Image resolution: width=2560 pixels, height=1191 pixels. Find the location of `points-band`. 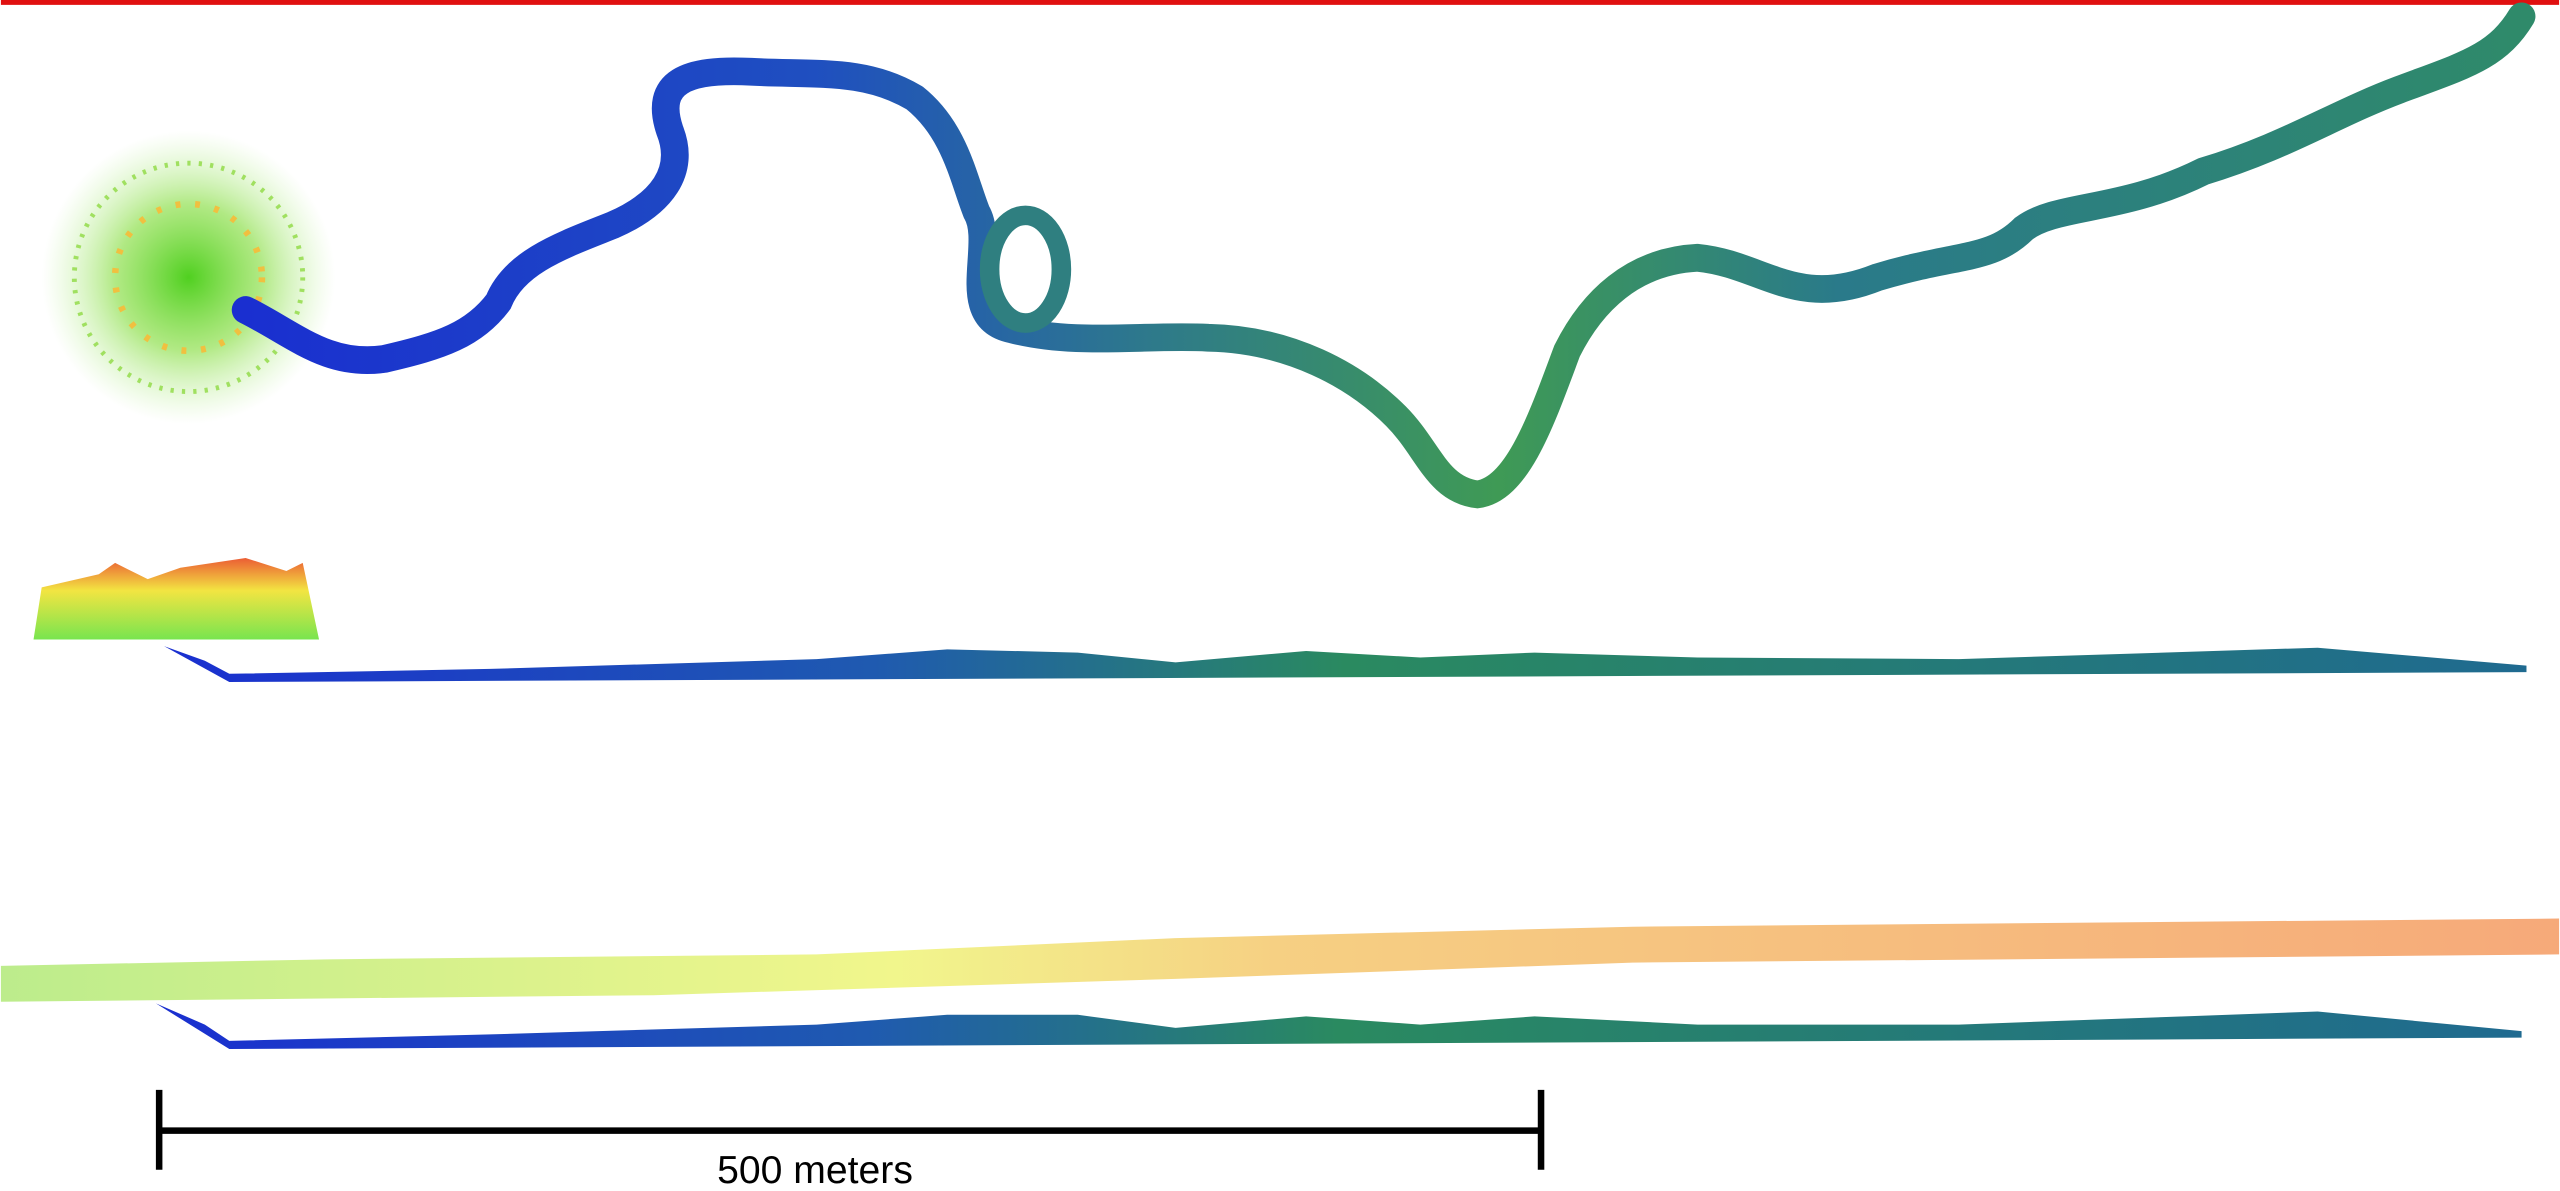

points-band is located at coordinates (1280, 960).